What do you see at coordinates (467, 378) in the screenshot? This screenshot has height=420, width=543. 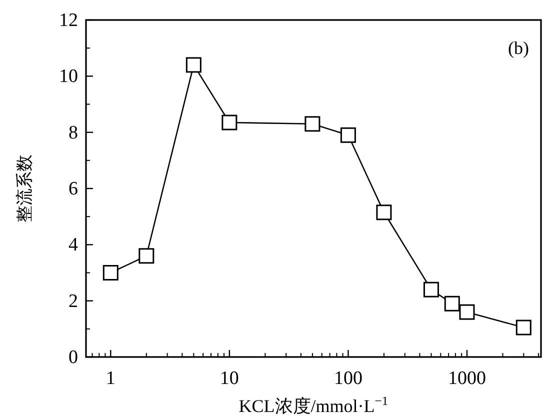 I see `x-tick-label: 1000` at bounding box center [467, 378].